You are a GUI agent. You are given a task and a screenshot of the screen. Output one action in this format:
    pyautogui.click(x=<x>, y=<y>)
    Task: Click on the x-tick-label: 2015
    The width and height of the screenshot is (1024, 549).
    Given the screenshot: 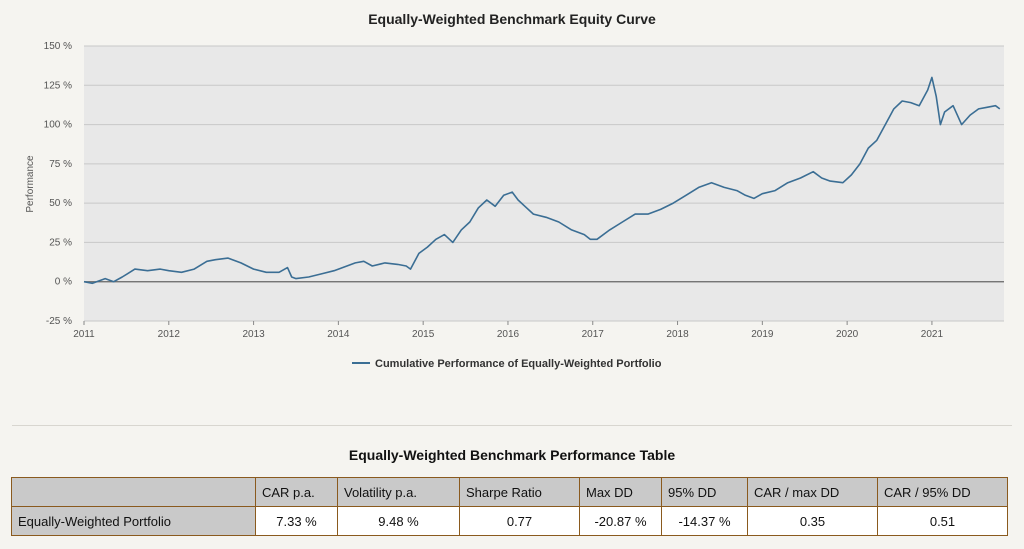 What is the action you would take?
    pyautogui.click(x=423, y=334)
    